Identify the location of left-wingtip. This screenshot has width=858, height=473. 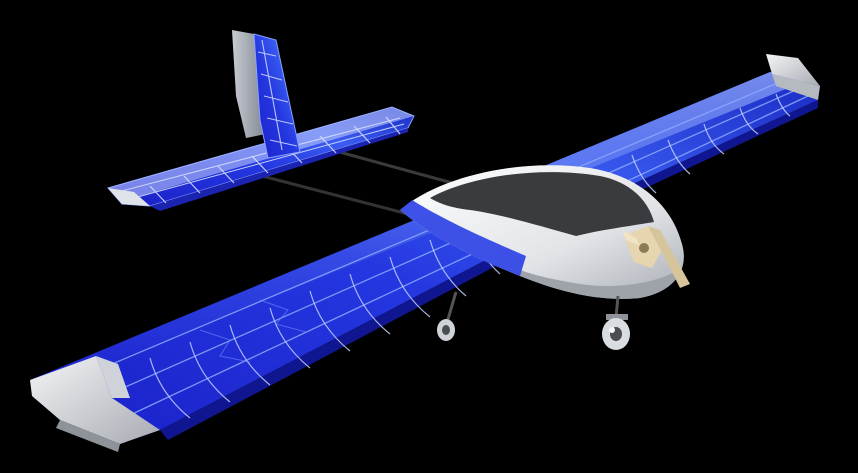
(95, 404).